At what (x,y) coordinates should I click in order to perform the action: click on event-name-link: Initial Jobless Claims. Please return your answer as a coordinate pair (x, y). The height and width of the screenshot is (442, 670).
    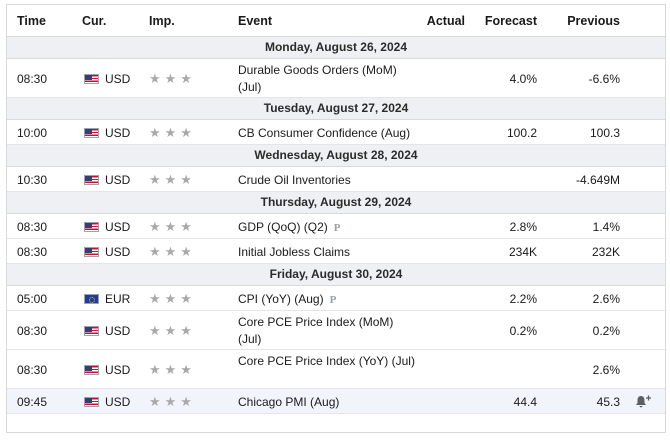
    Looking at the image, I should click on (294, 252).